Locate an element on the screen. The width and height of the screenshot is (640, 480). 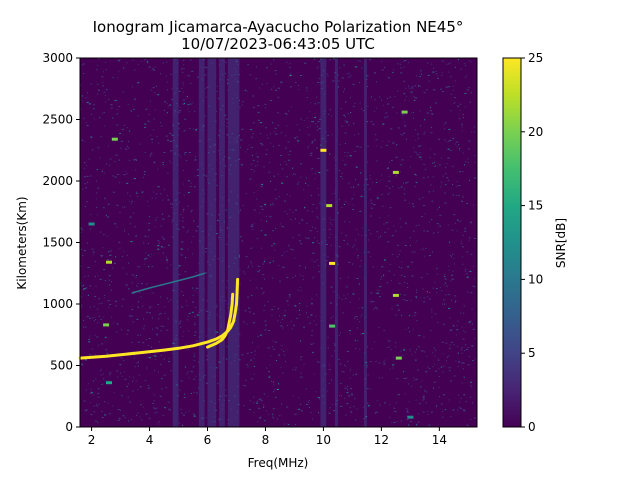
colorbar-label: SNR[dB] is located at coordinates (561, 243).